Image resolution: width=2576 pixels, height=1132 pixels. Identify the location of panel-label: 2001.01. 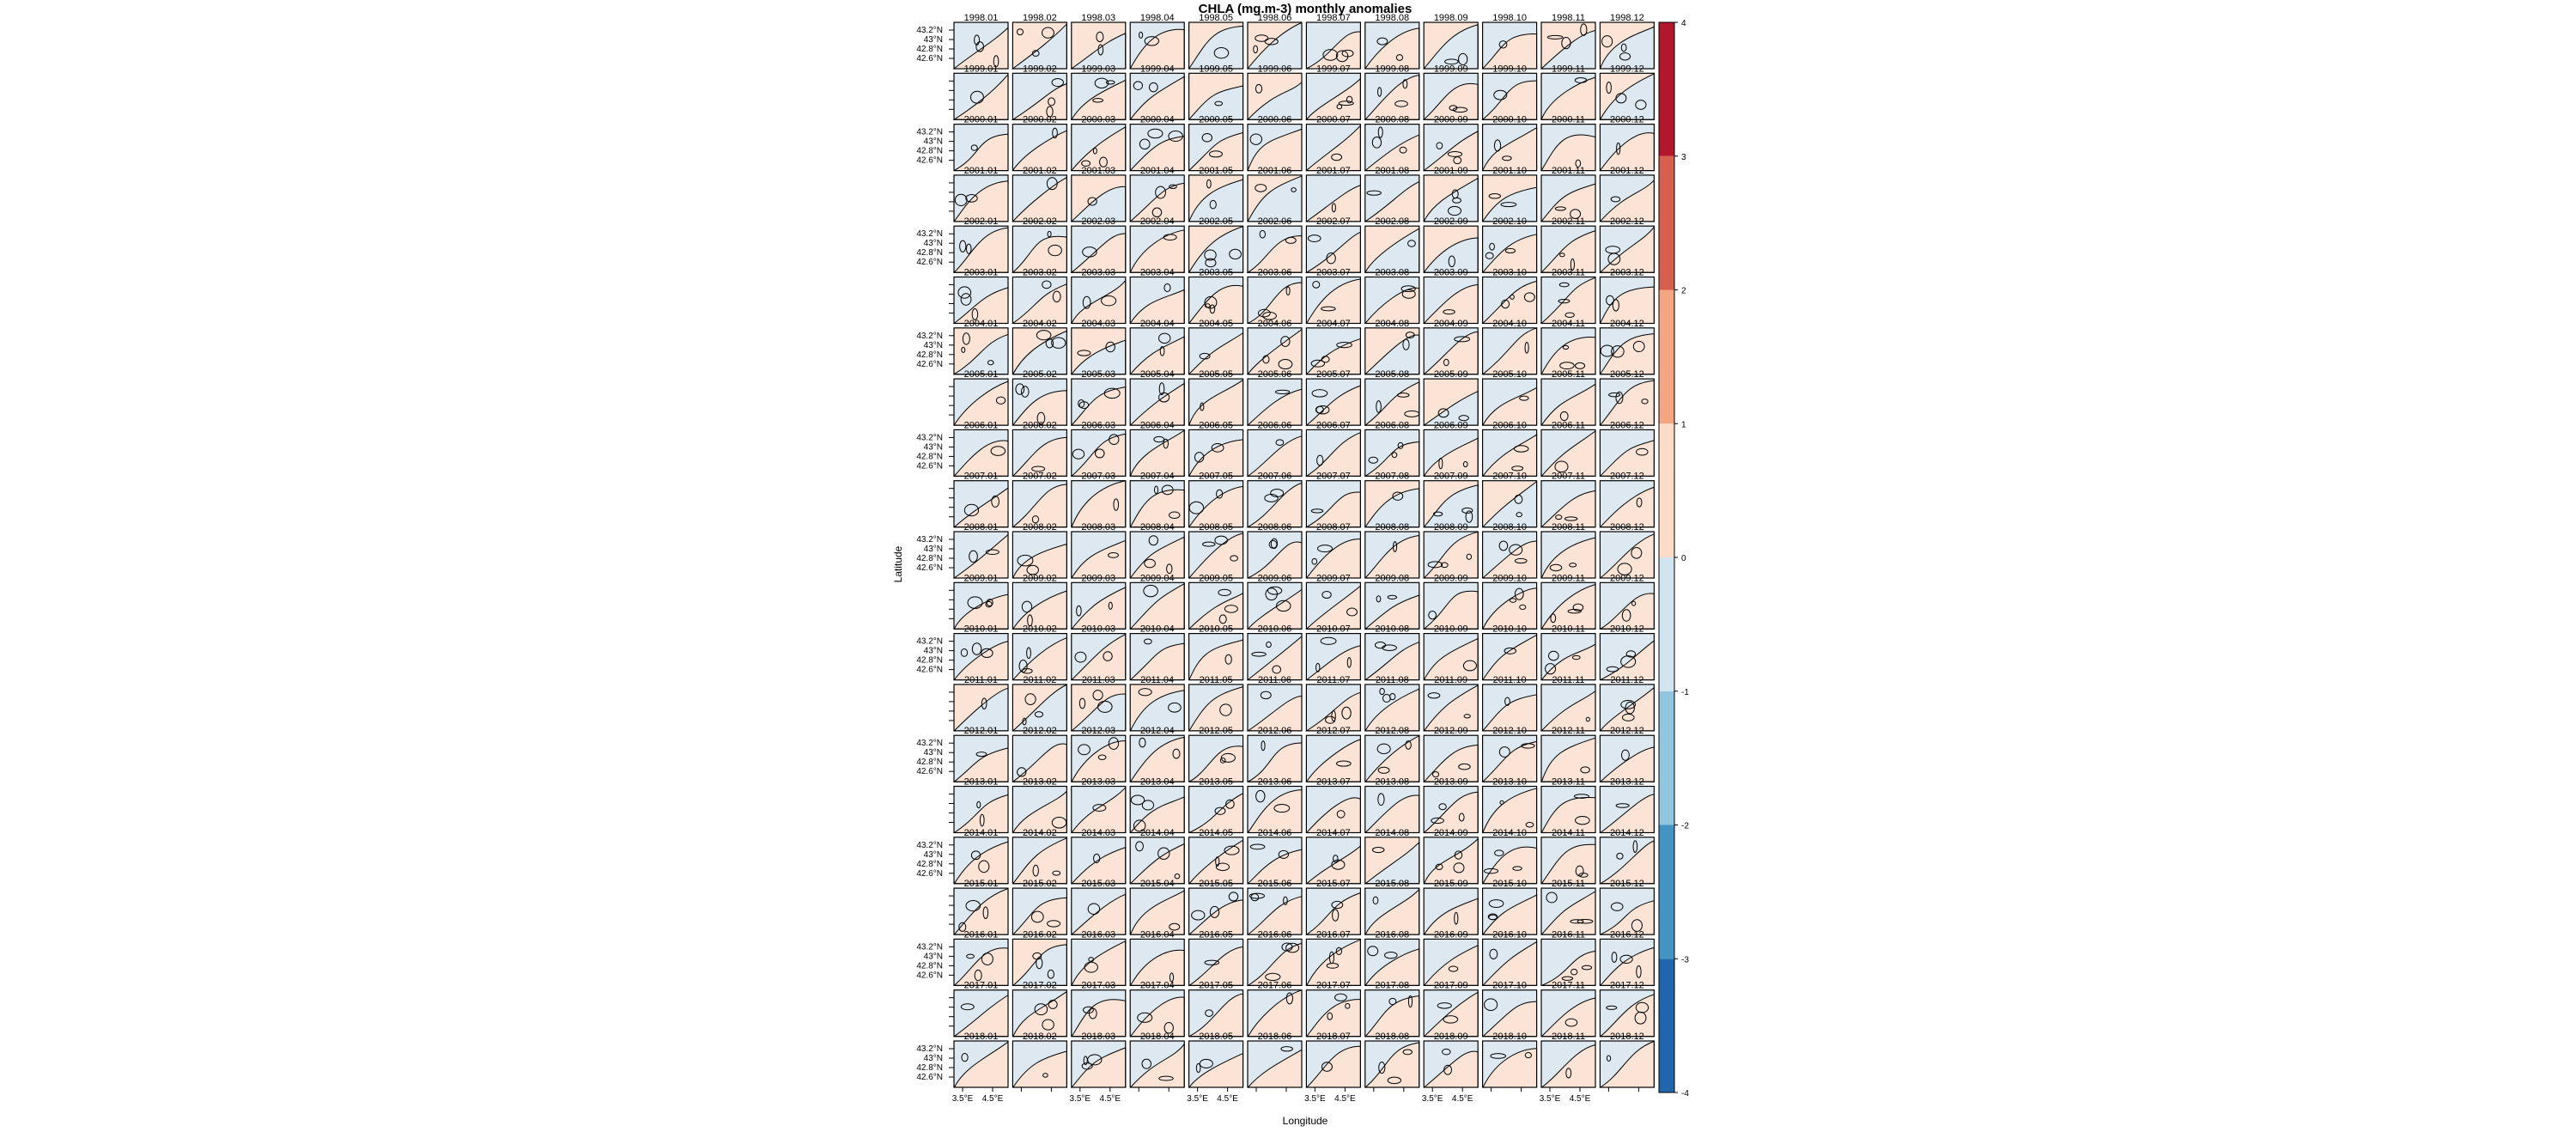
(981, 171).